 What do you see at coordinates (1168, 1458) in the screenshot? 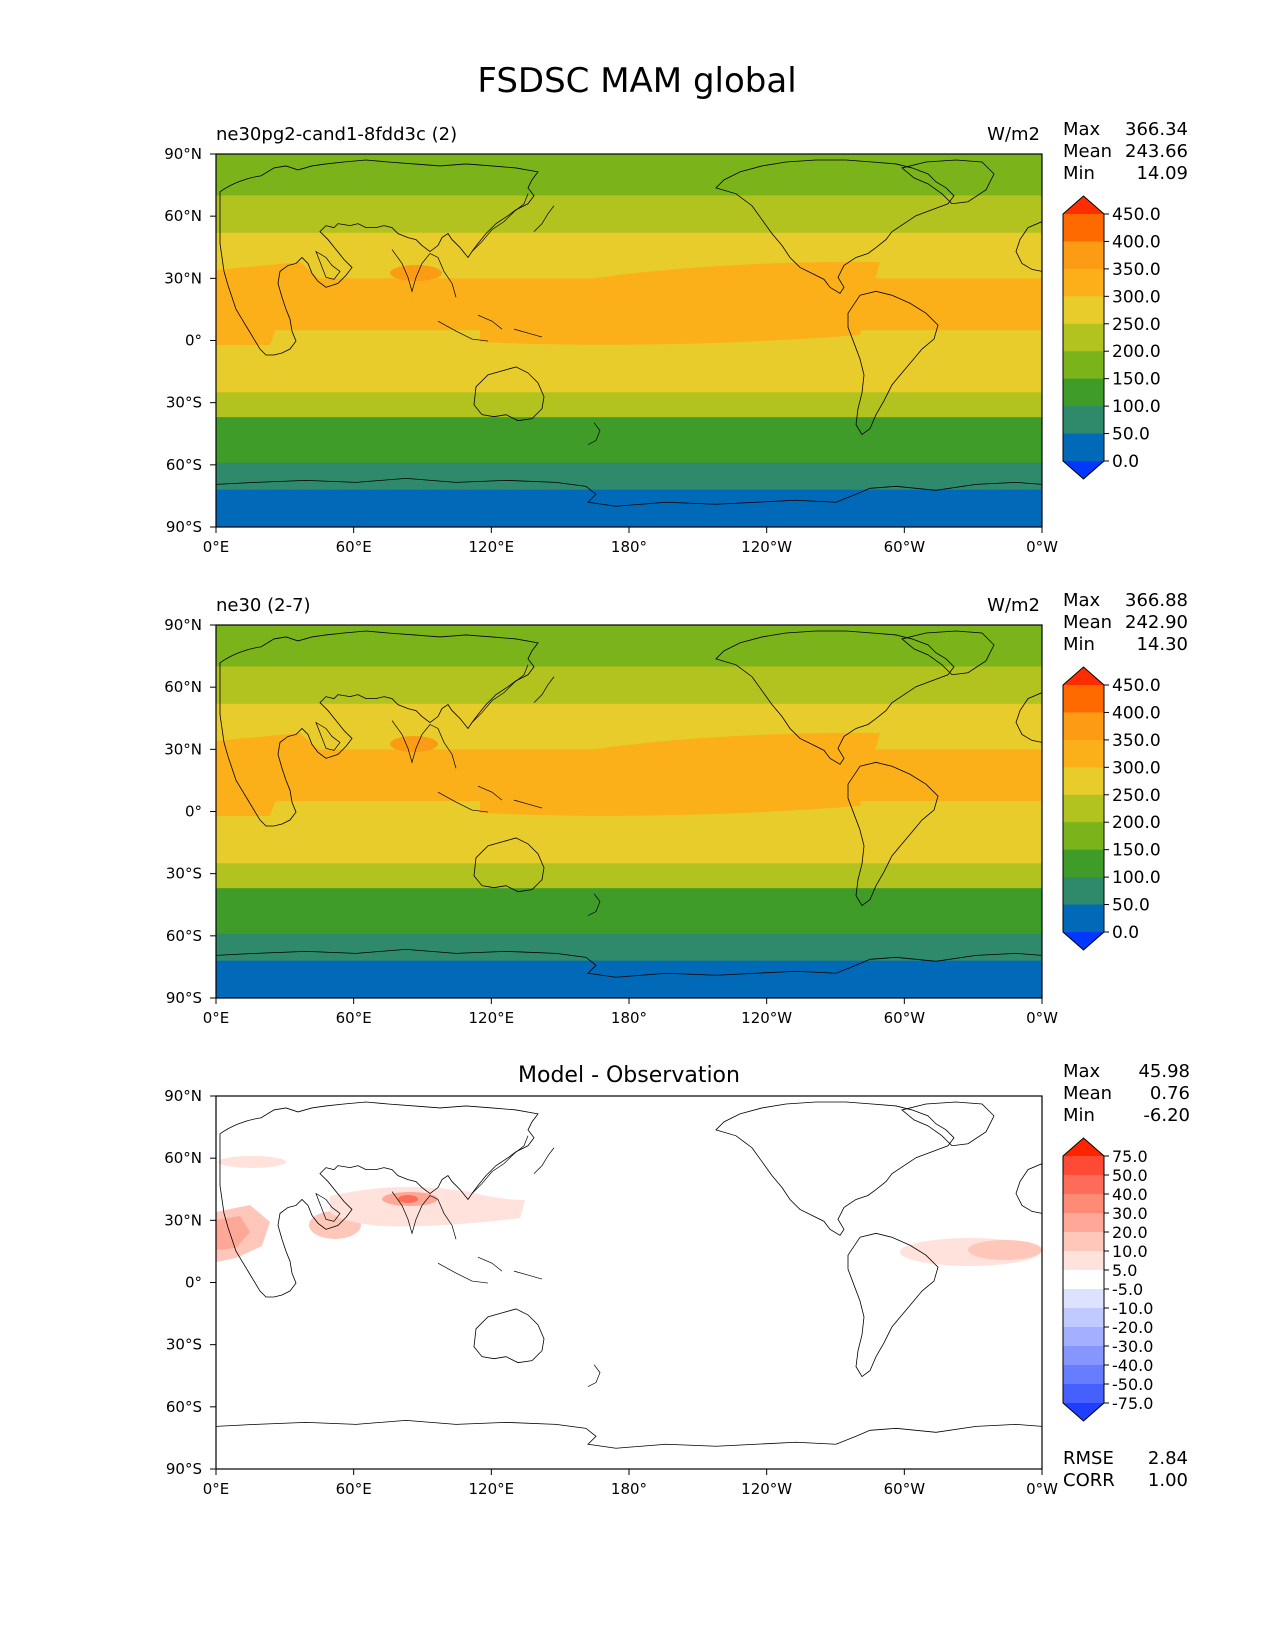
I see `rmse-value: 2.84` at bounding box center [1168, 1458].